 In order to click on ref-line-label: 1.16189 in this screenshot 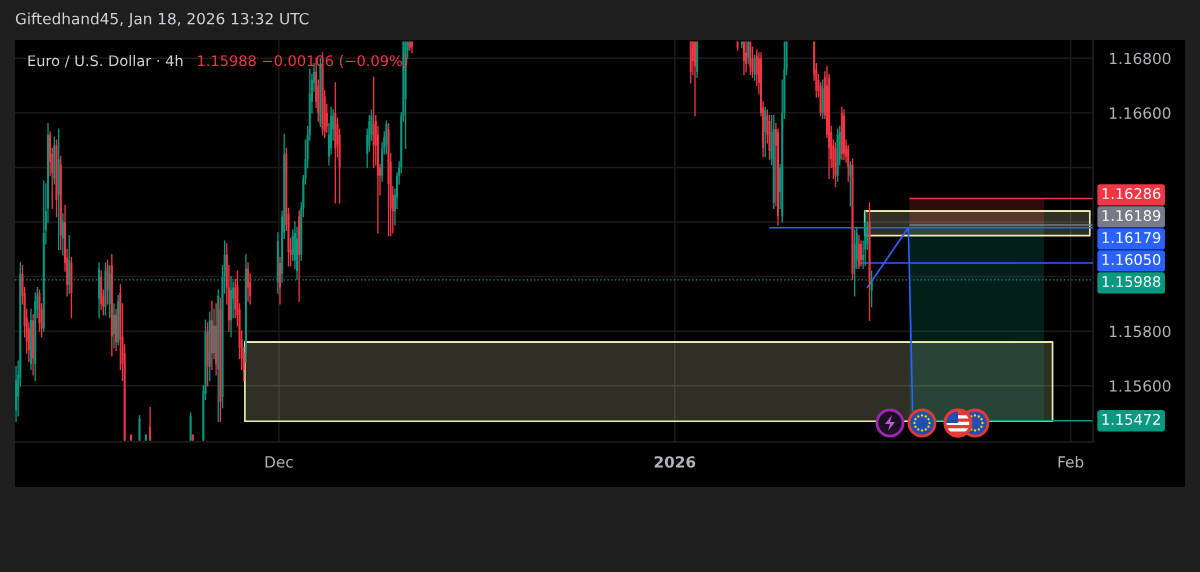, I will do `click(1131, 216)`.